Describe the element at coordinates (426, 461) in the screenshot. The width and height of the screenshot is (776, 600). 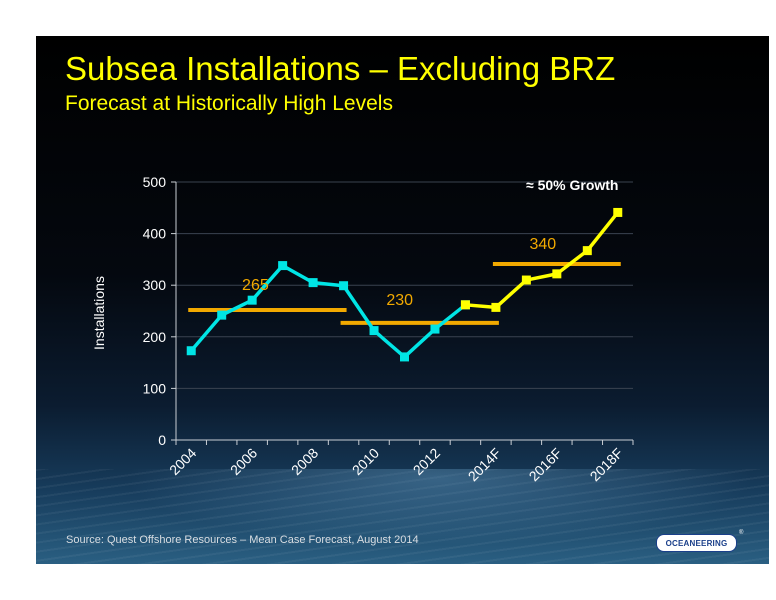
I see `x-tick-label: 2012` at that location.